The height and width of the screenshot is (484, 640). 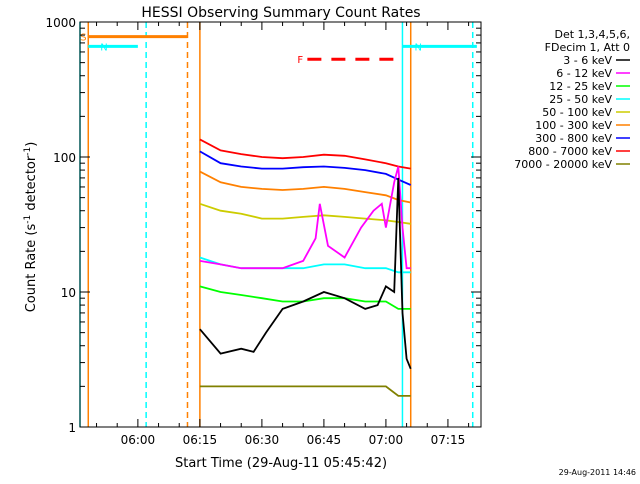 I want to click on legend-label-3: 25 - 50 keV, so click(x=580, y=99).